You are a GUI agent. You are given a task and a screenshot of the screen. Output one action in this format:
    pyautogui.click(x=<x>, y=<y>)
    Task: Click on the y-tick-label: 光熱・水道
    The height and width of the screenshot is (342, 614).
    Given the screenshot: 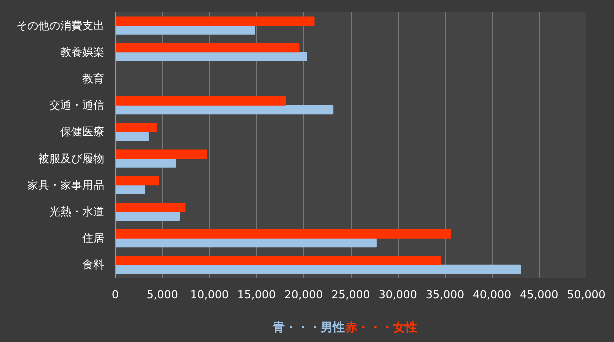 What is the action you would take?
    pyautogui.click(x=77, y=212)
    